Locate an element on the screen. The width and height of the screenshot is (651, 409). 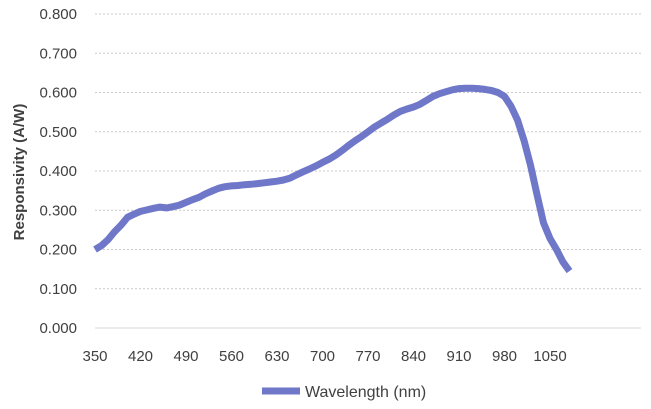
x-axis-tick-labels: 350 420 490 560 630 700 770 840 910 980 1050 is located at coordinates (324, 356).